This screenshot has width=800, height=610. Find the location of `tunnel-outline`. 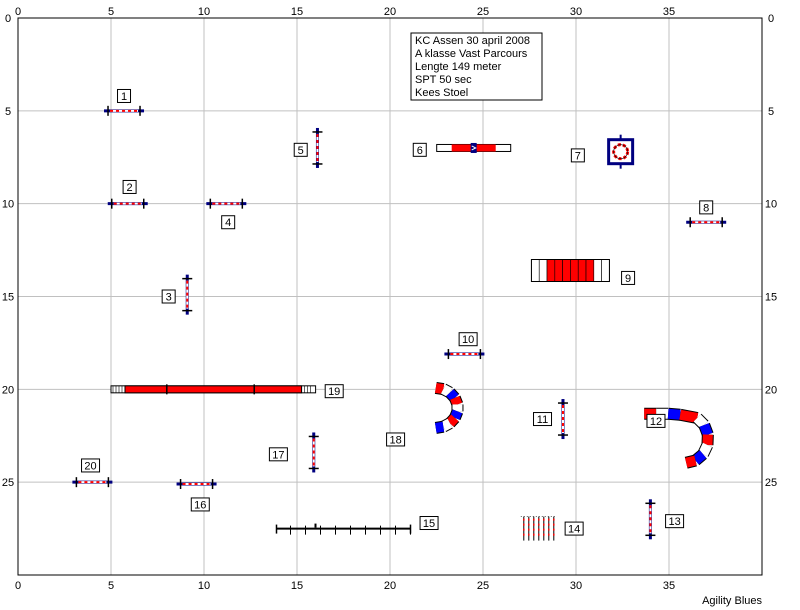

tunnel-outline is located at coordinates (570, 271).